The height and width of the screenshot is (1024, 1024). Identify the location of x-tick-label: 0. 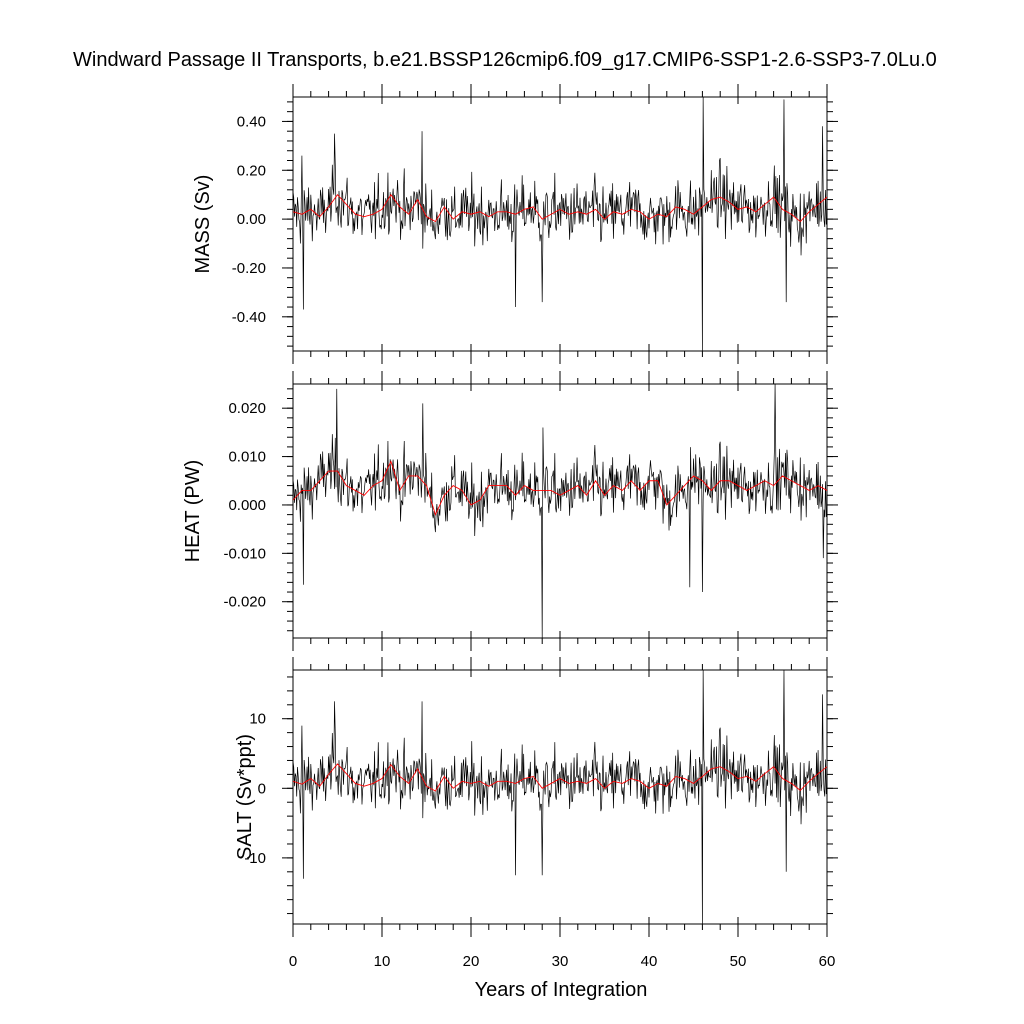
(293, 961).